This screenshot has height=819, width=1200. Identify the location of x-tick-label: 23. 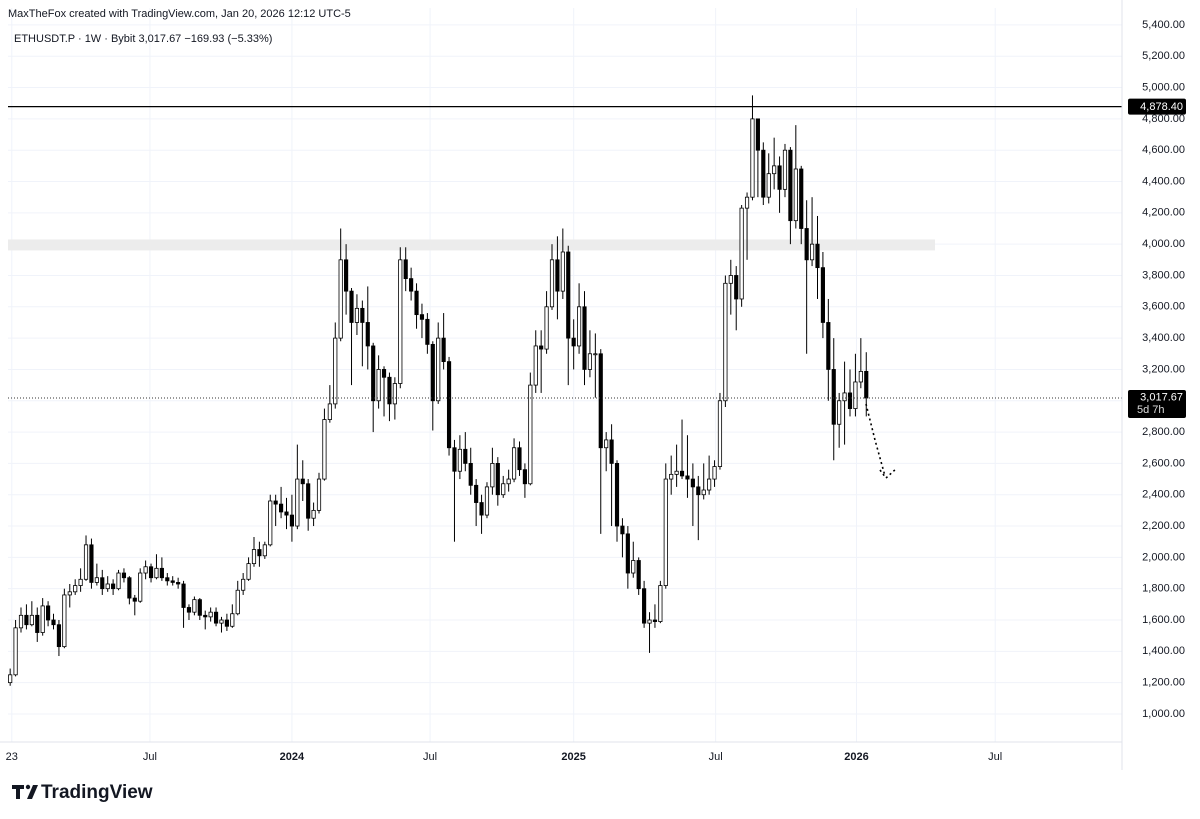
(12, 757).